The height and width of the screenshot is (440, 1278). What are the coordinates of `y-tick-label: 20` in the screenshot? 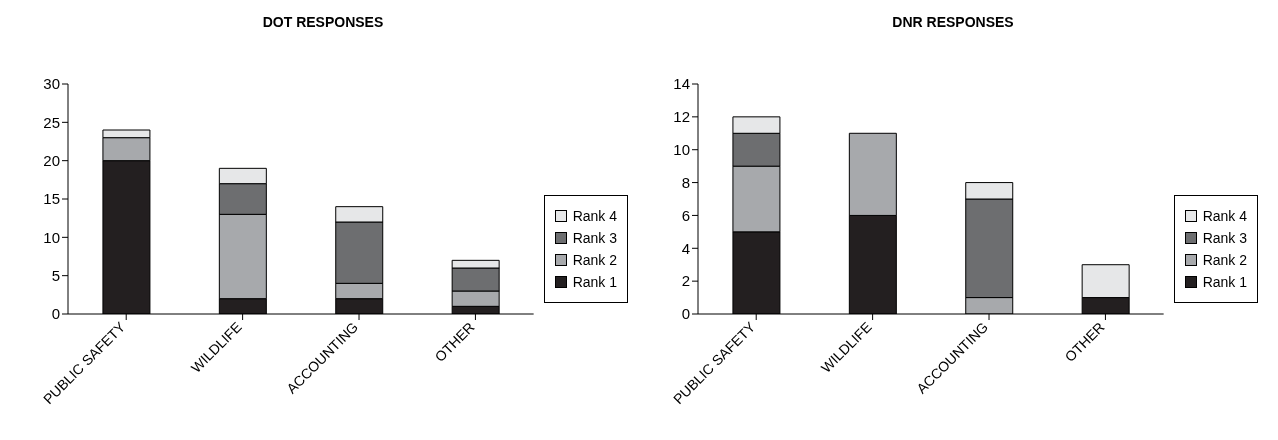 It's located at (51, 160).